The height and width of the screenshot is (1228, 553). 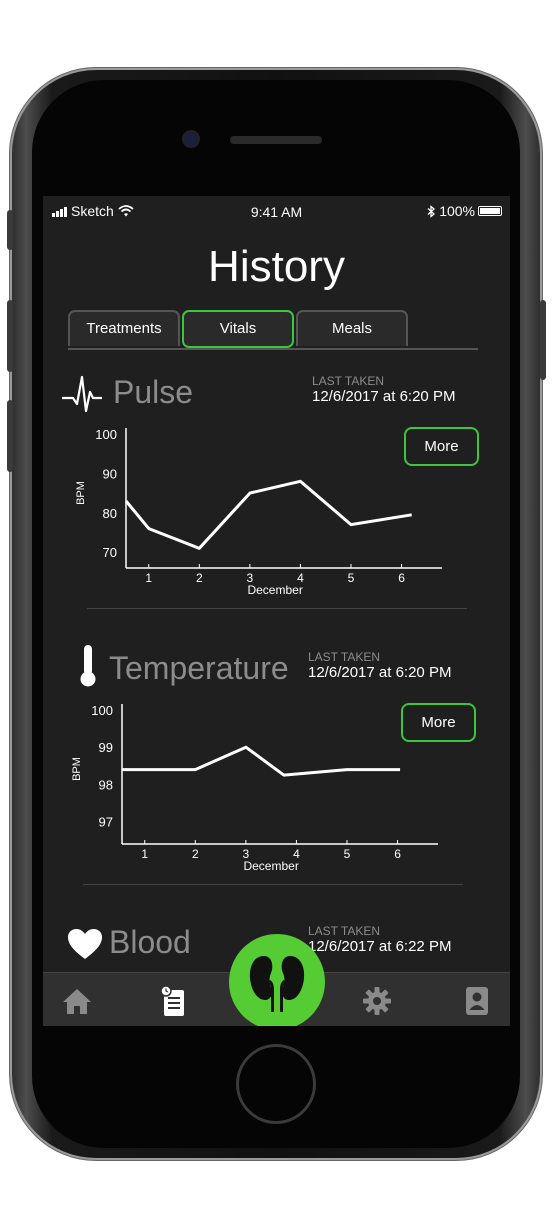 What do you see at coordinates (431, 211) in the screenshot?
I see `bluetooth-icon` at bounding box center [431, 211].